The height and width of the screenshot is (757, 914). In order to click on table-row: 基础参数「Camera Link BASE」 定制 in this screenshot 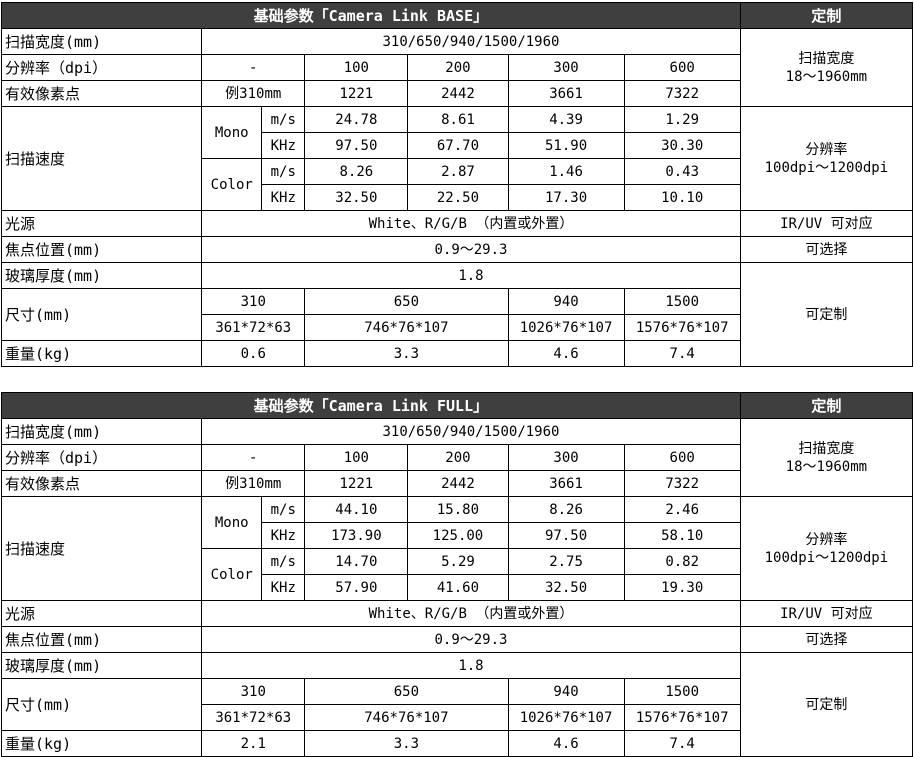, I will do `click(457, 15)`.